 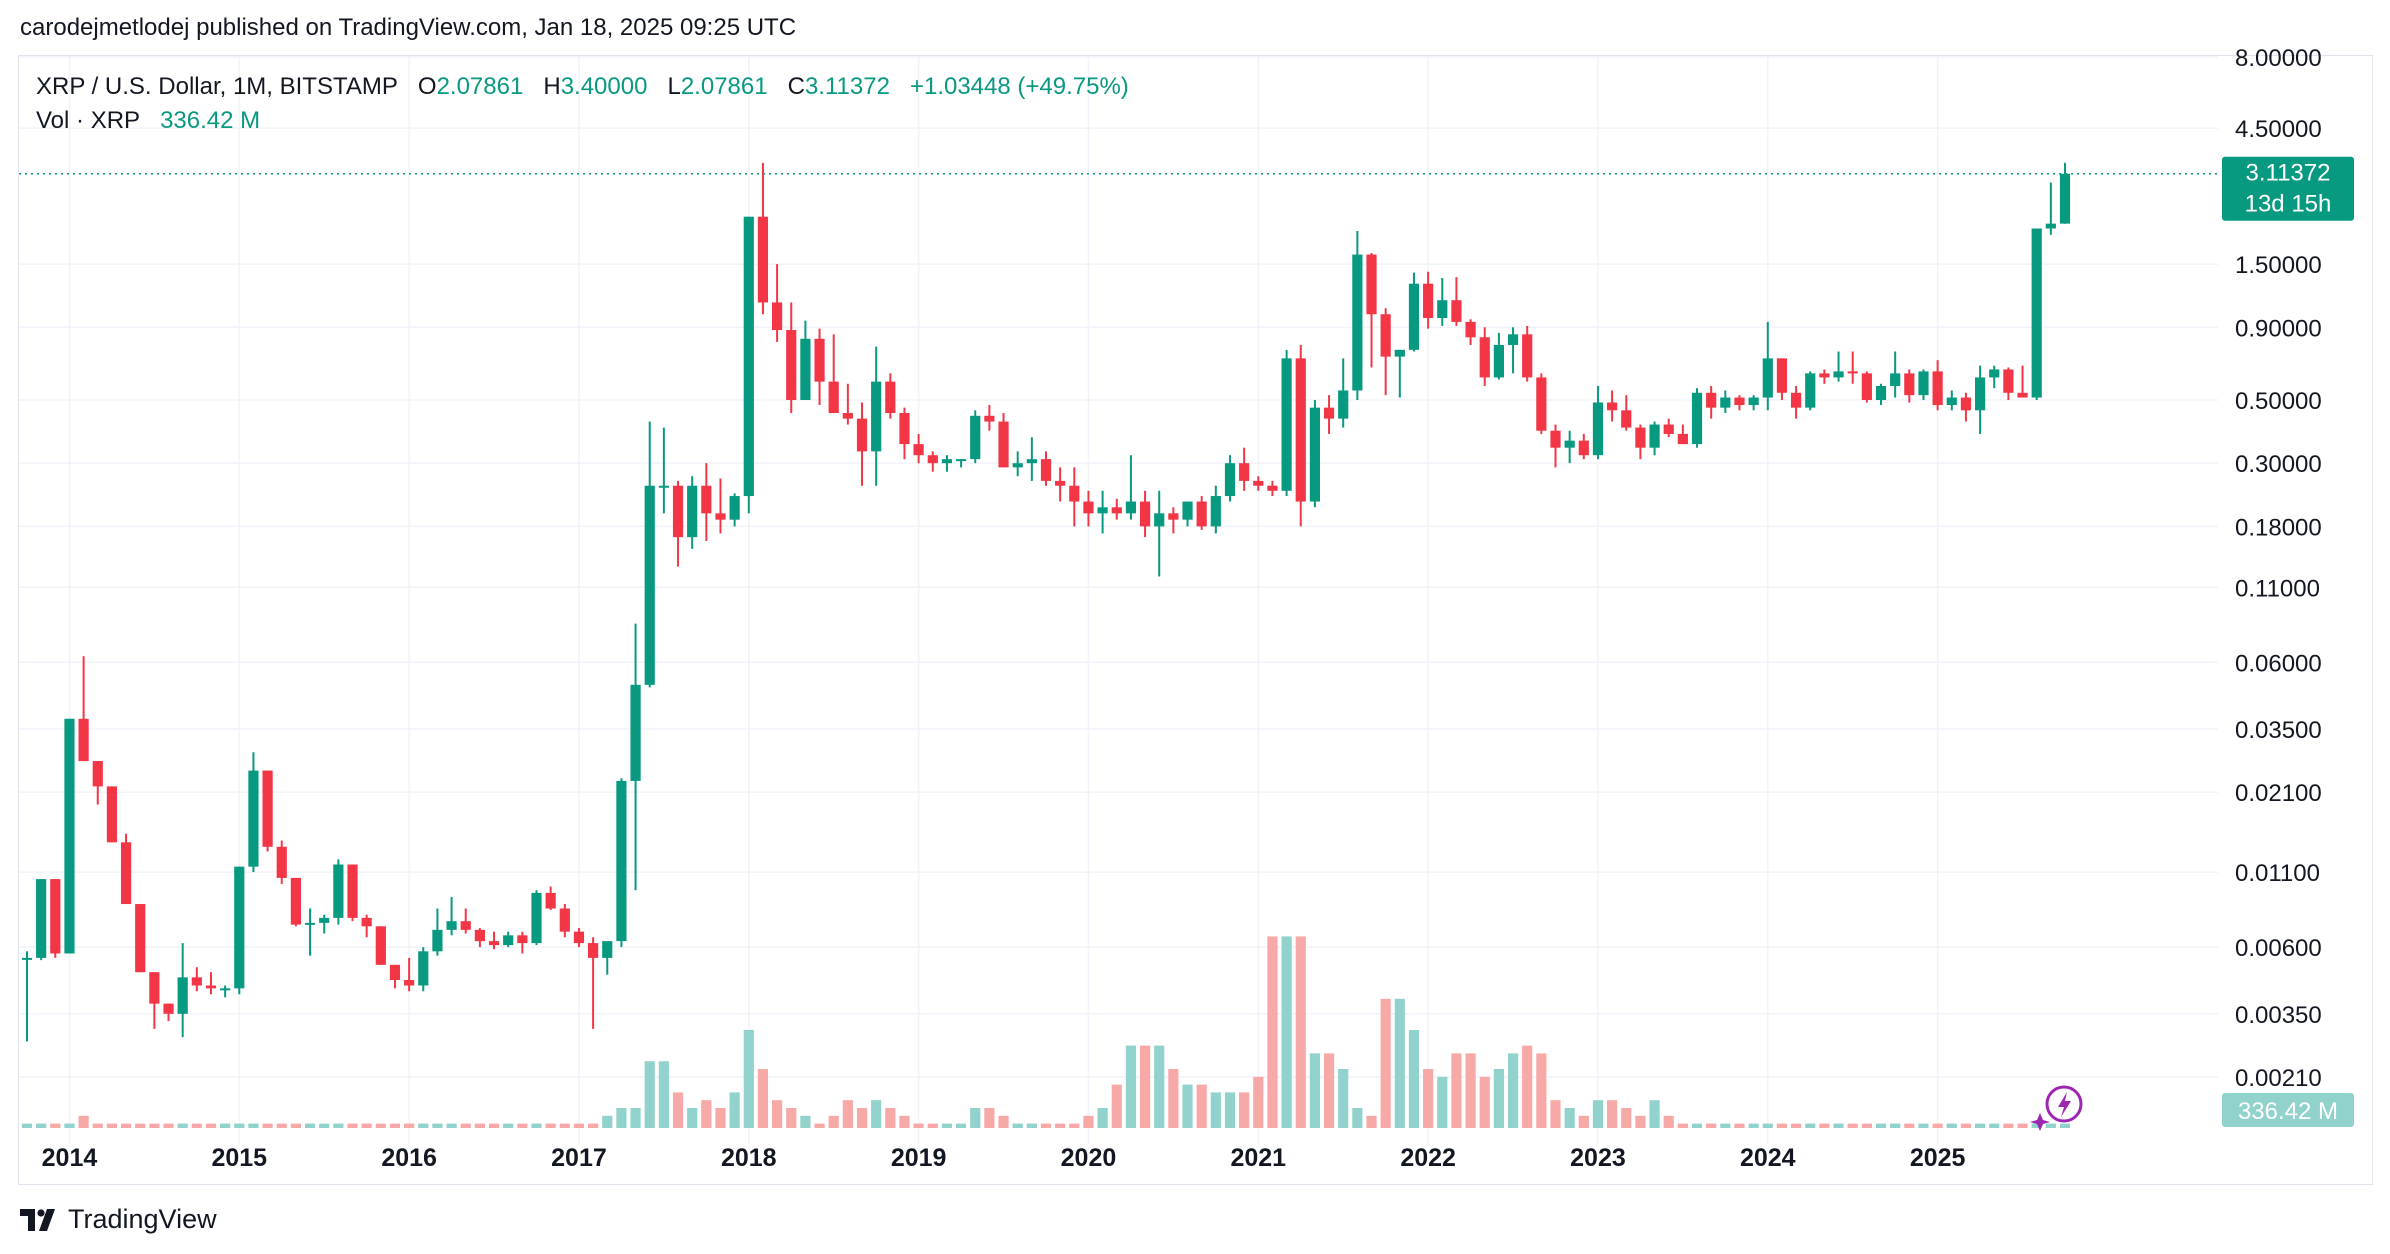 What do you see at coordinates (2278, 464) in the screenshot?
I see `price-tick-label: 0.30000` at bounding box center [2278, 464].